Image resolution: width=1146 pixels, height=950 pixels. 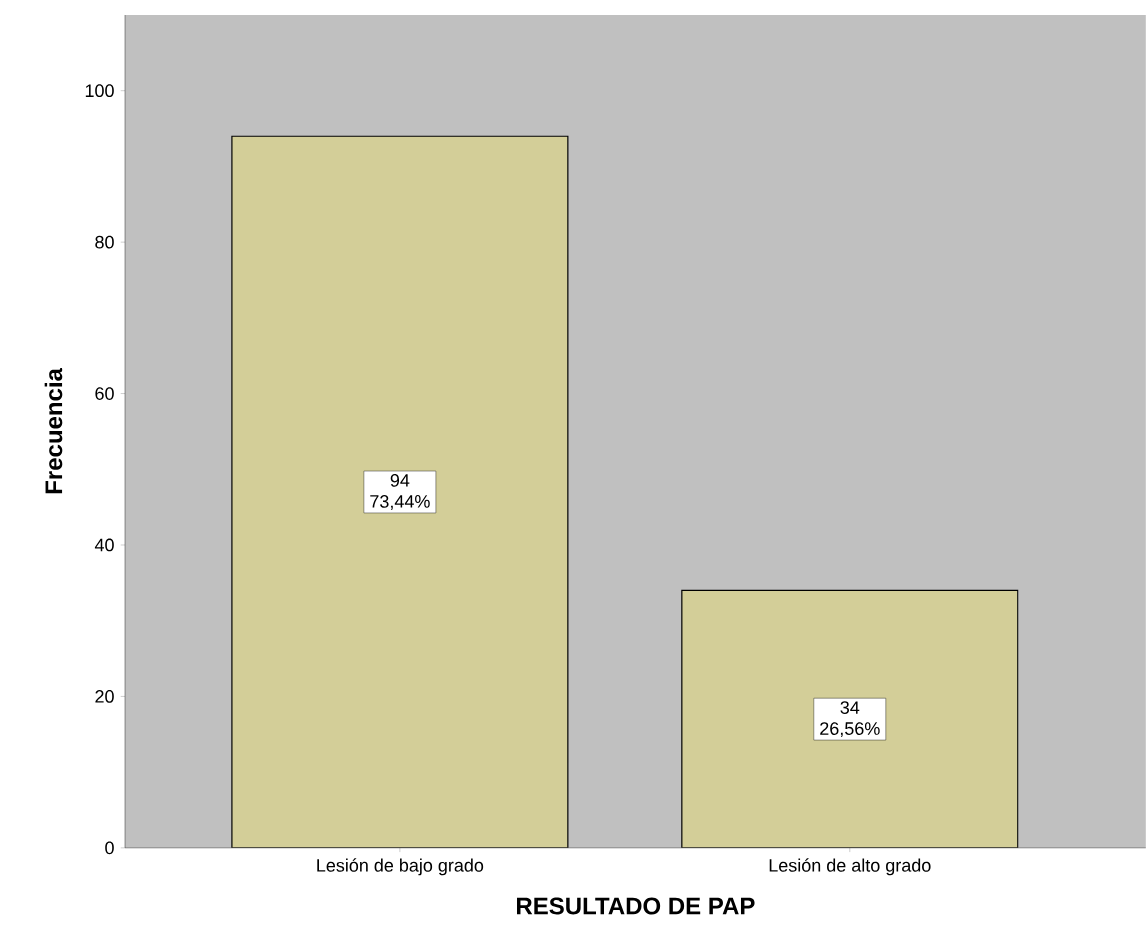 What do you see at coordinates (99, 91) in the screenshot?
I see `y-tick-label: 100` at bounding box center [99, 91].